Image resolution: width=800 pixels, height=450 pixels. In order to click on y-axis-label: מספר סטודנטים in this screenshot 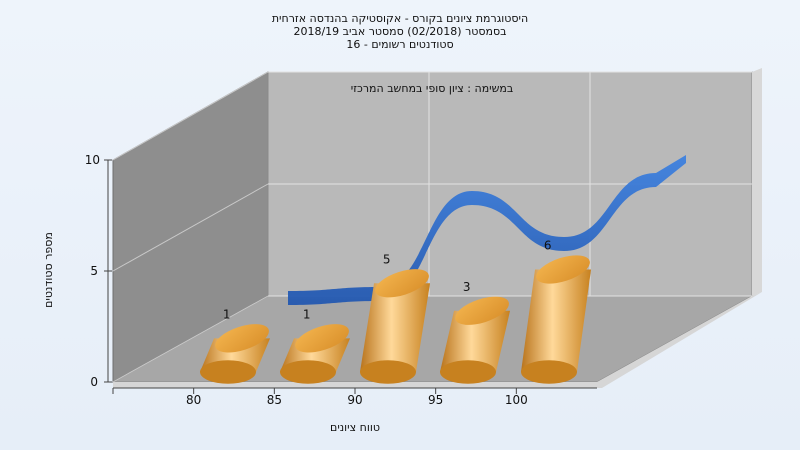, I will do `click(48, 270)`.